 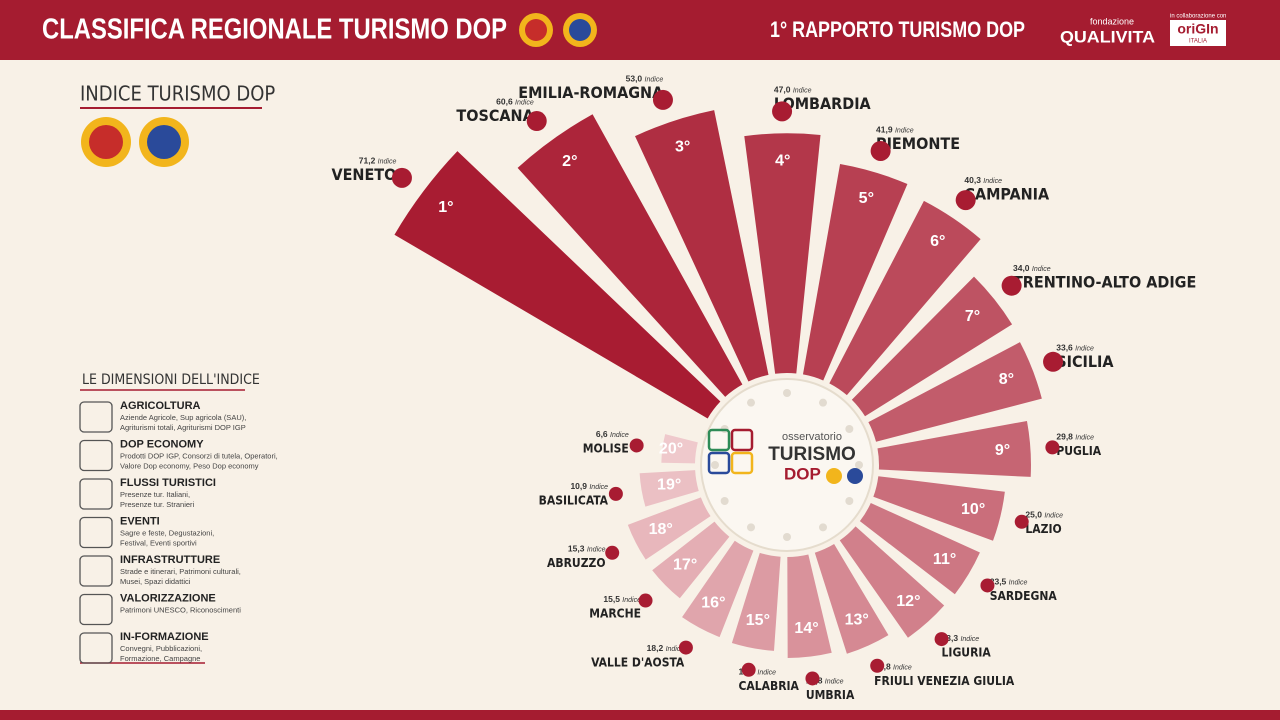 I want to click on value-label: 53,0 Indice, so click(x=645, y=79).